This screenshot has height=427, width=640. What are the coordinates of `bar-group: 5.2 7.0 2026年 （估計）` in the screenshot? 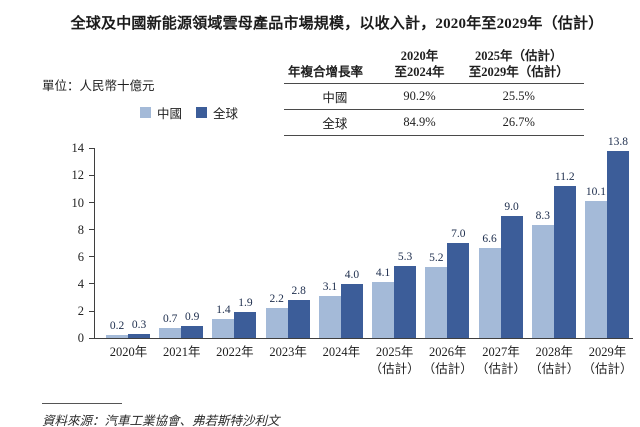 It's located at (448, 261).